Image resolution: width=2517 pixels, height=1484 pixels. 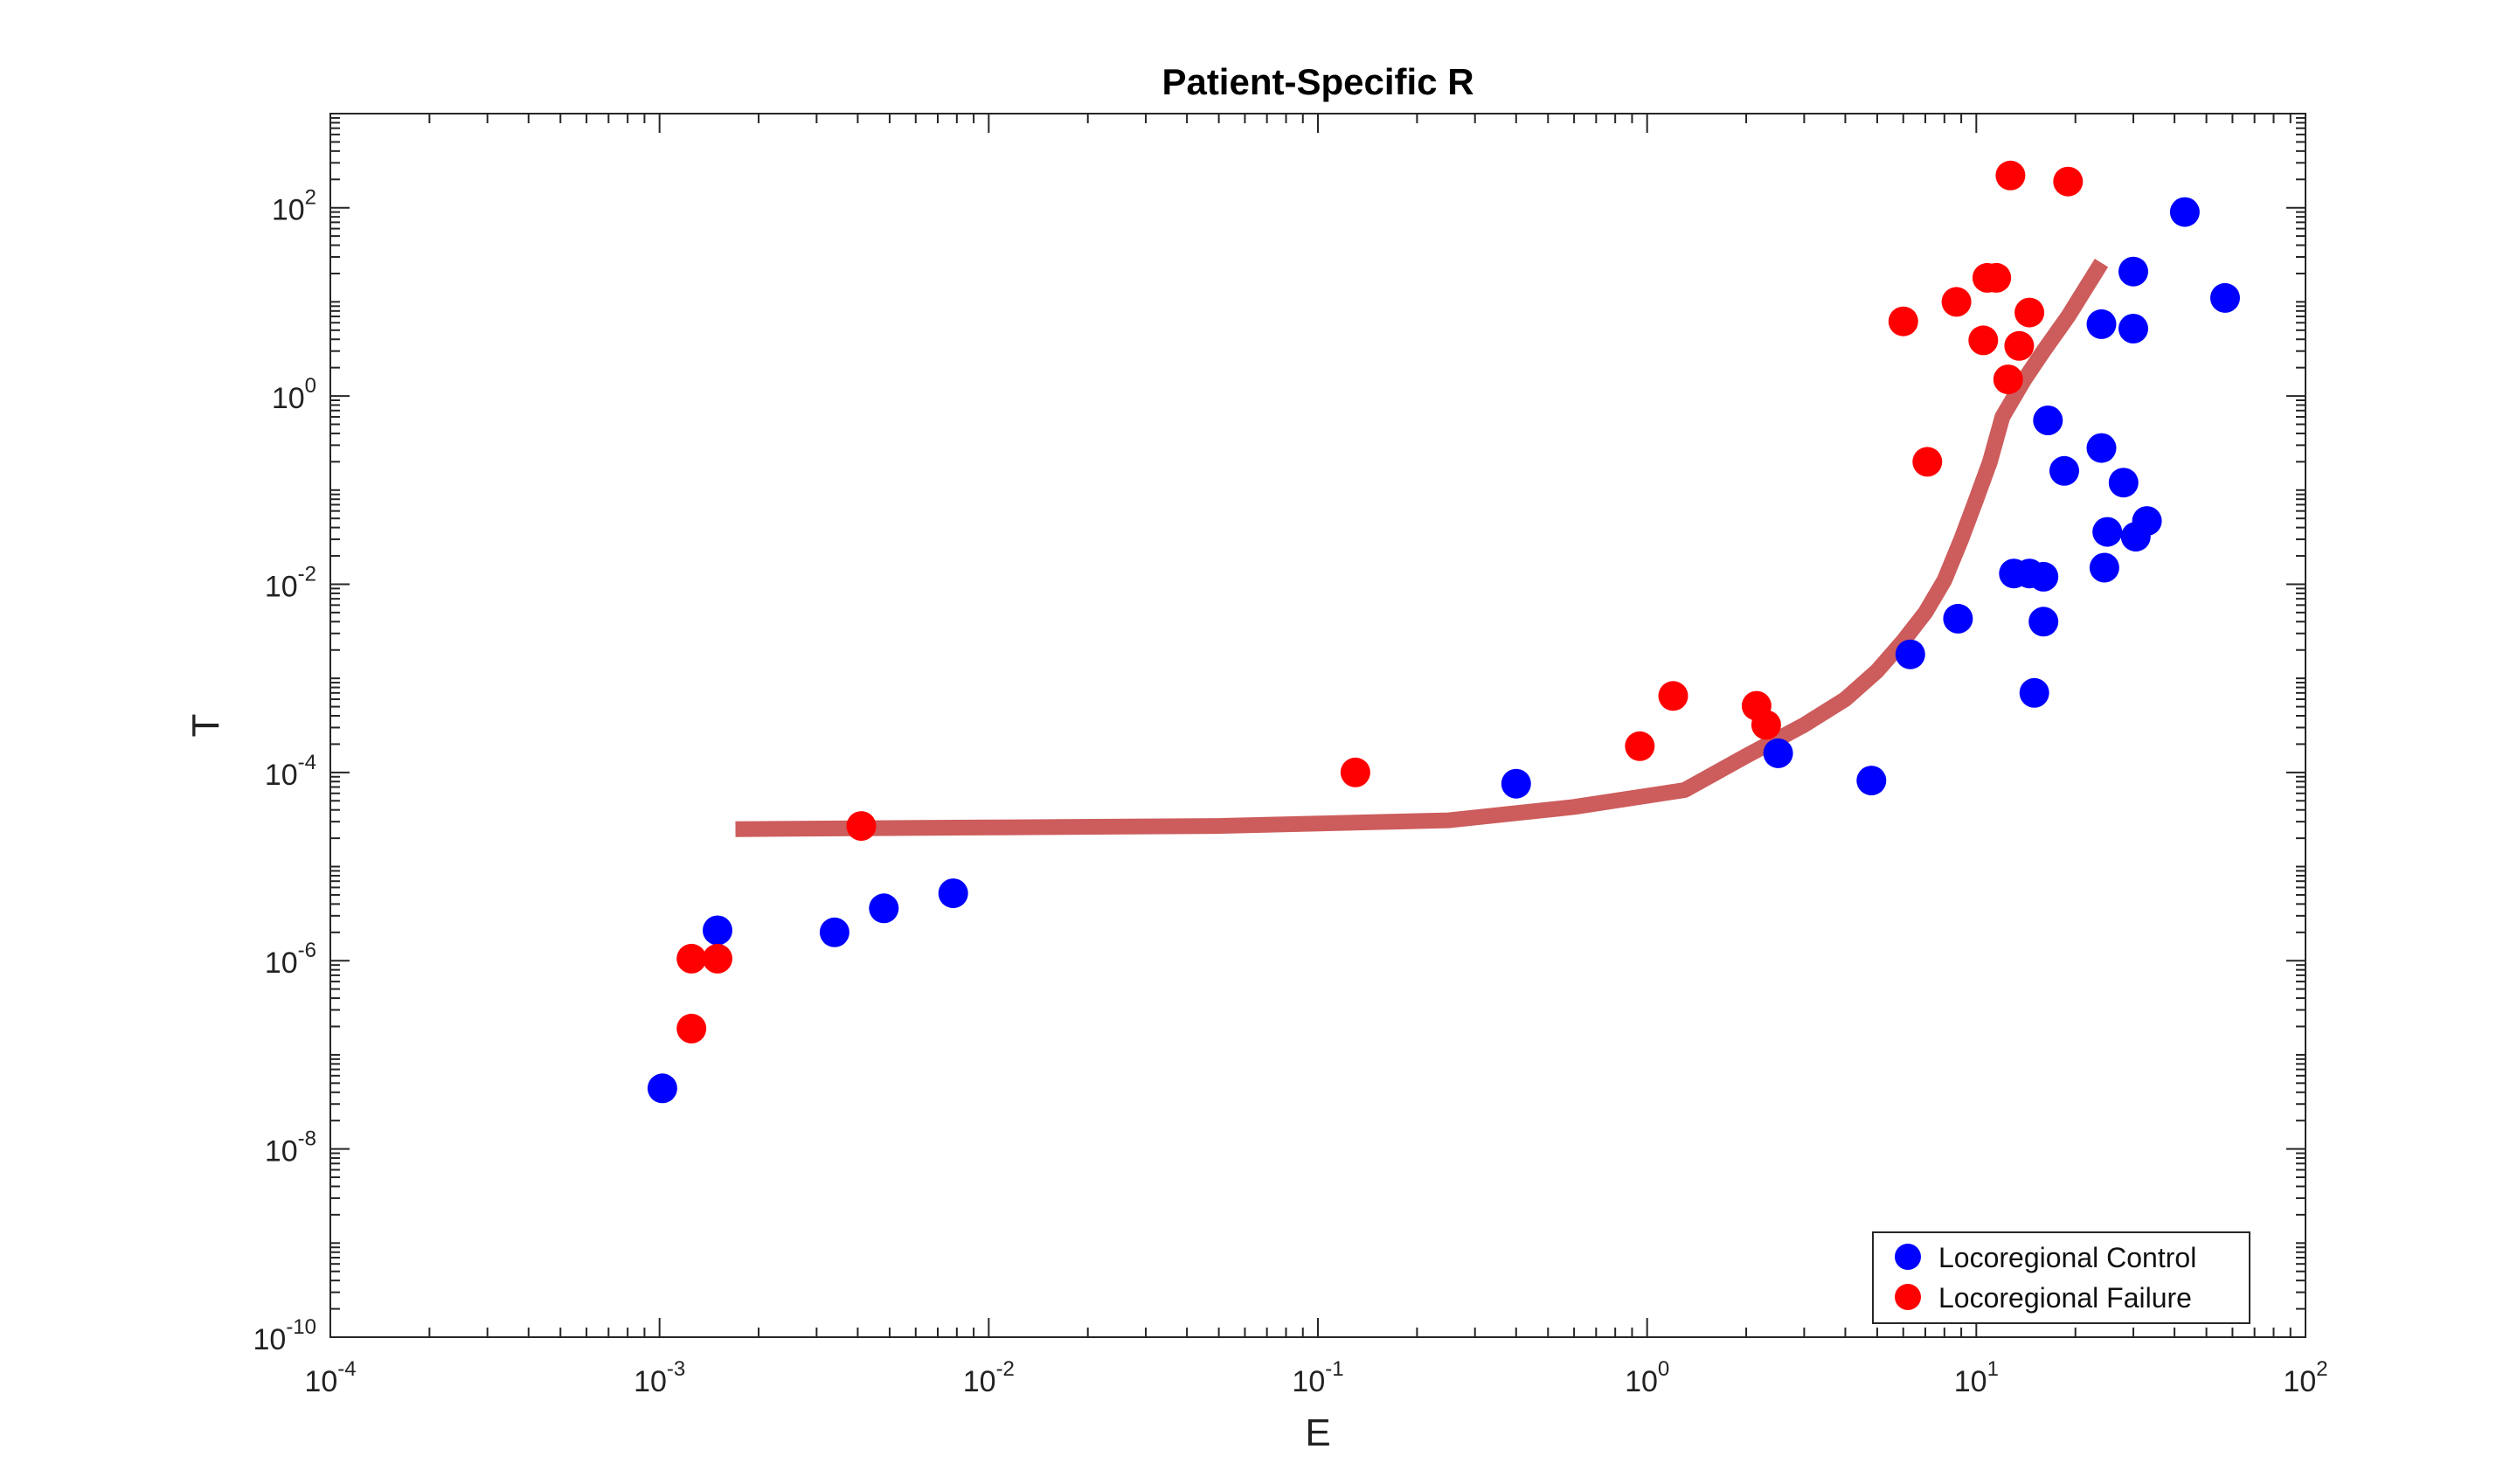 I want to click on y-tick-label-1: 10⁻⁸, so click(x=290, y=1147).